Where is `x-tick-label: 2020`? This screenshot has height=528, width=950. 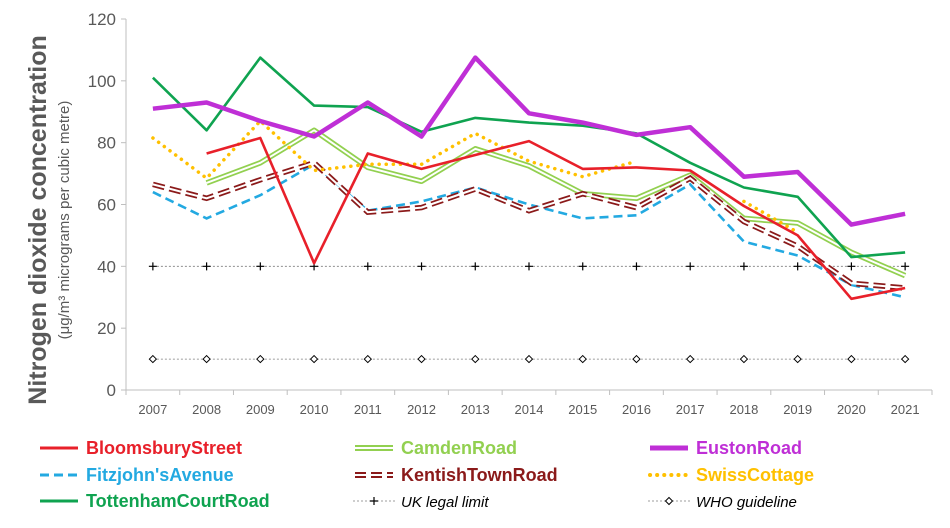
x-tick-label: 2020 is located at coordinates (851, 409).